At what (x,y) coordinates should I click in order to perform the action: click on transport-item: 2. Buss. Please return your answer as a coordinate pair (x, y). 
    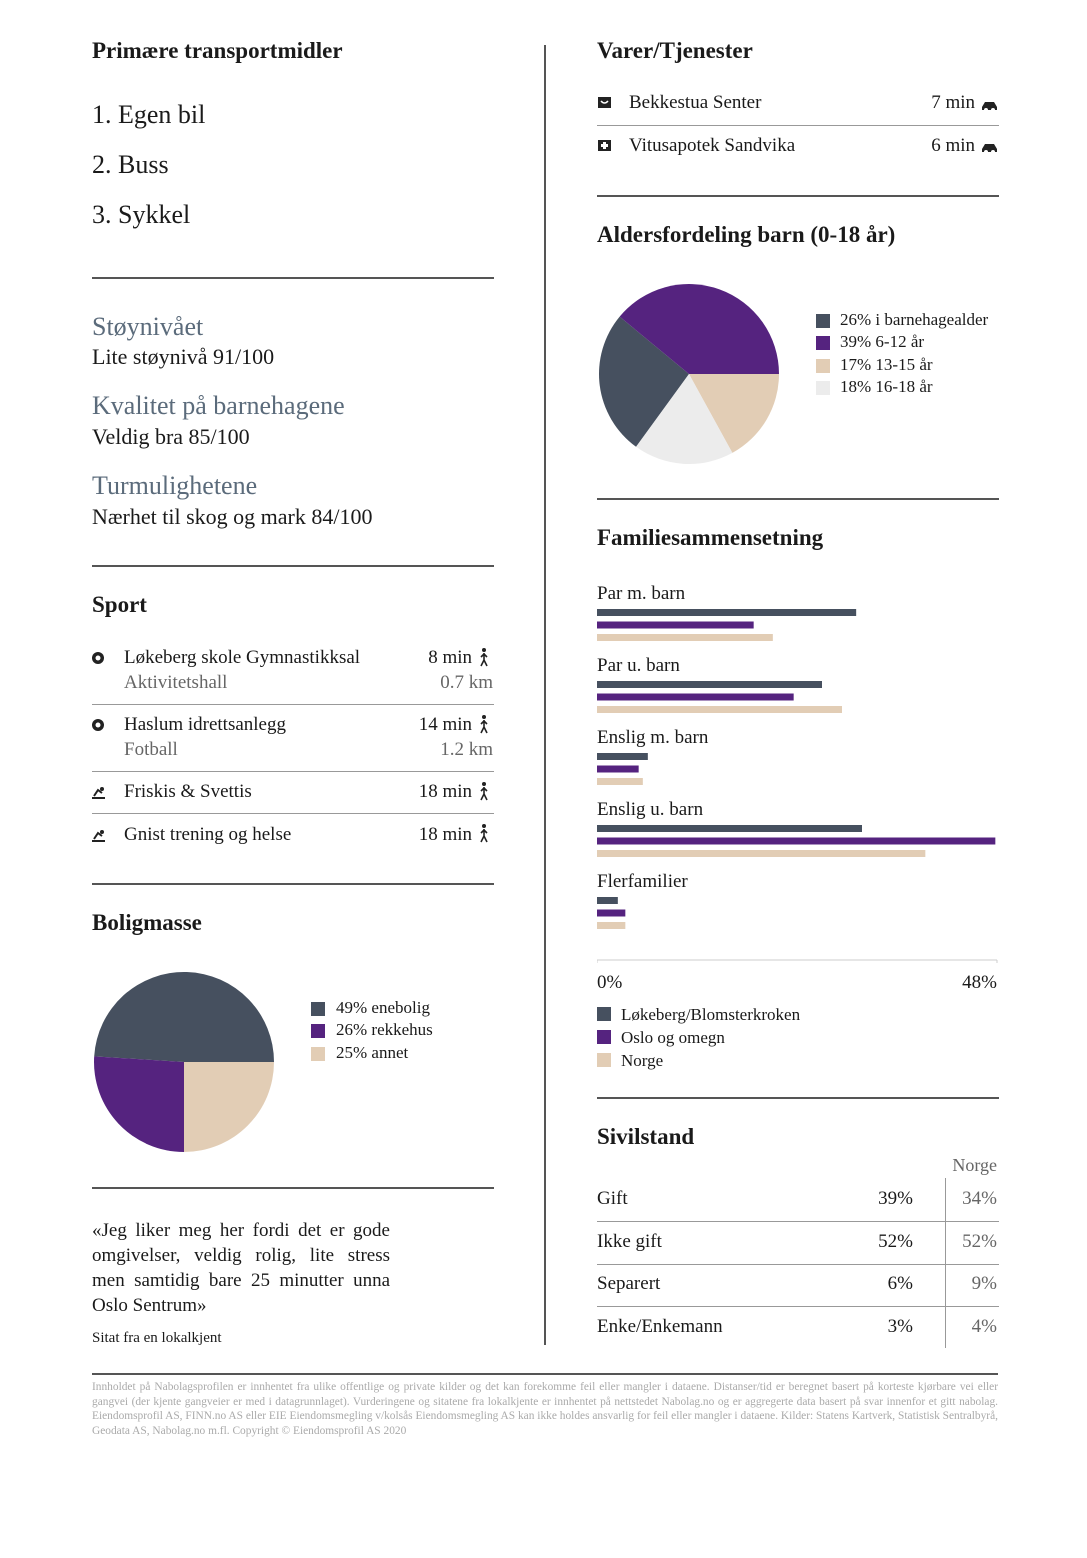
    Looking at the image, I should click on (130, 164).